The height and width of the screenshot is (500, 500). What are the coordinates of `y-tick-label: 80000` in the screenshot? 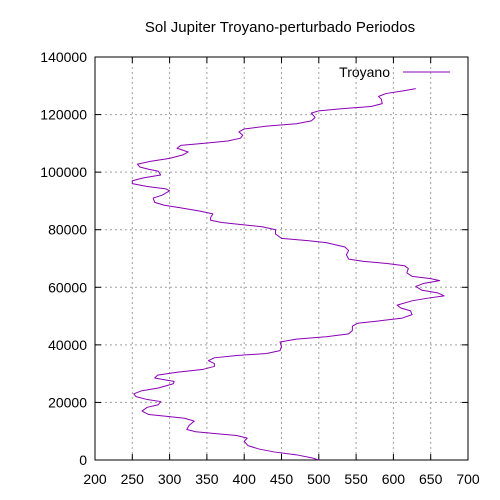 It's located at (67, 230).